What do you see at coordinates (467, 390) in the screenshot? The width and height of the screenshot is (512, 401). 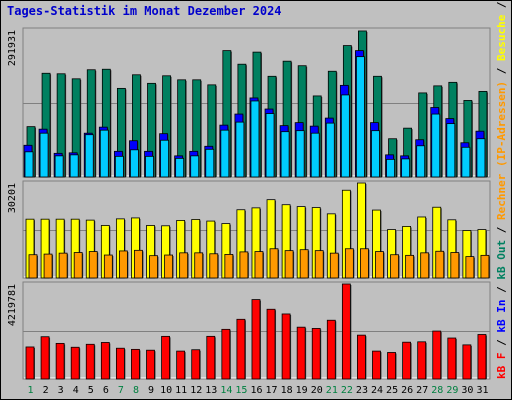 I see `day-label: 30` at bounding box center [467, 390].